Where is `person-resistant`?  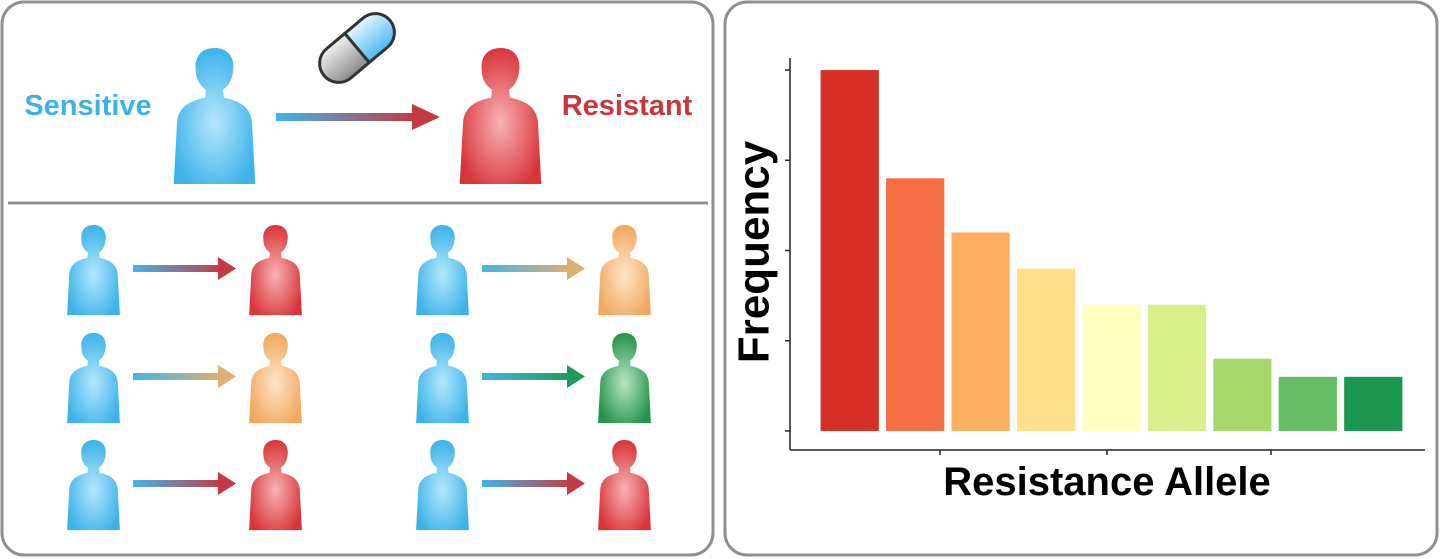 person-resistant is located at coordinates (500, 116).